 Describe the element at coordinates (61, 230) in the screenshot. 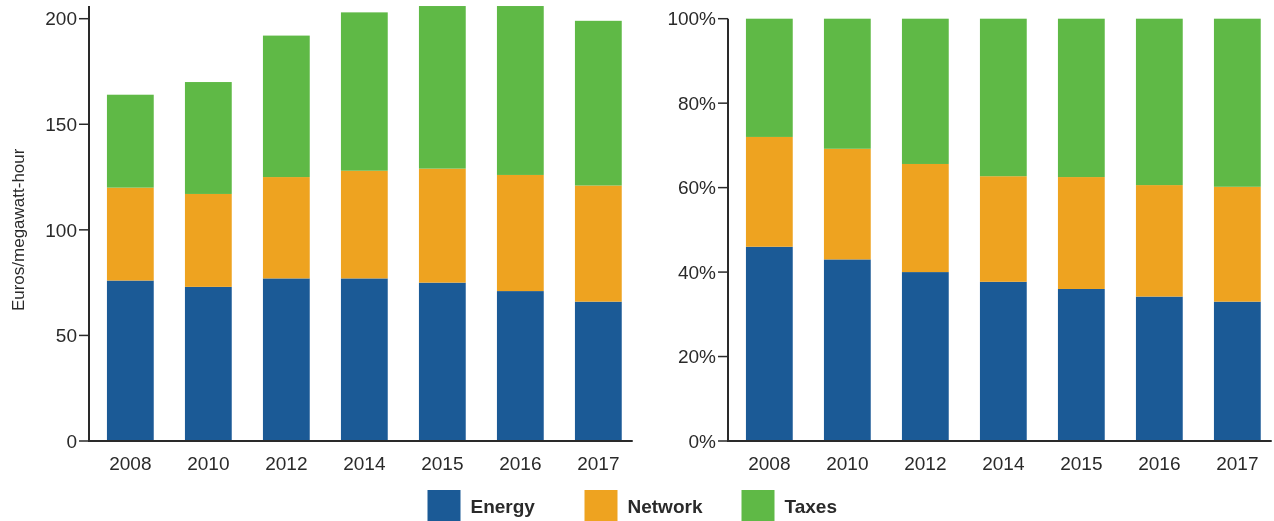

I see `y-tick-label: 100` at that location.